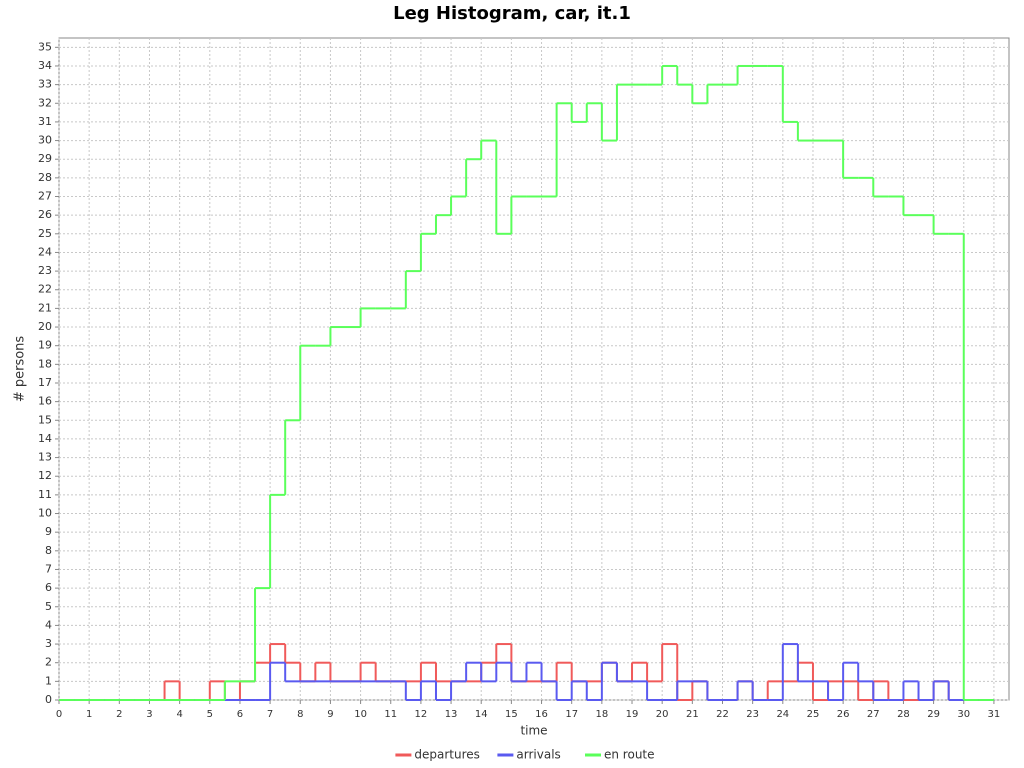 The height and width of the screenshot is (768, 1024). What do you see at coordinates (782, 714) in the screenshot?
I see `x-tick-label: 24` at bounding box center [782, 714].